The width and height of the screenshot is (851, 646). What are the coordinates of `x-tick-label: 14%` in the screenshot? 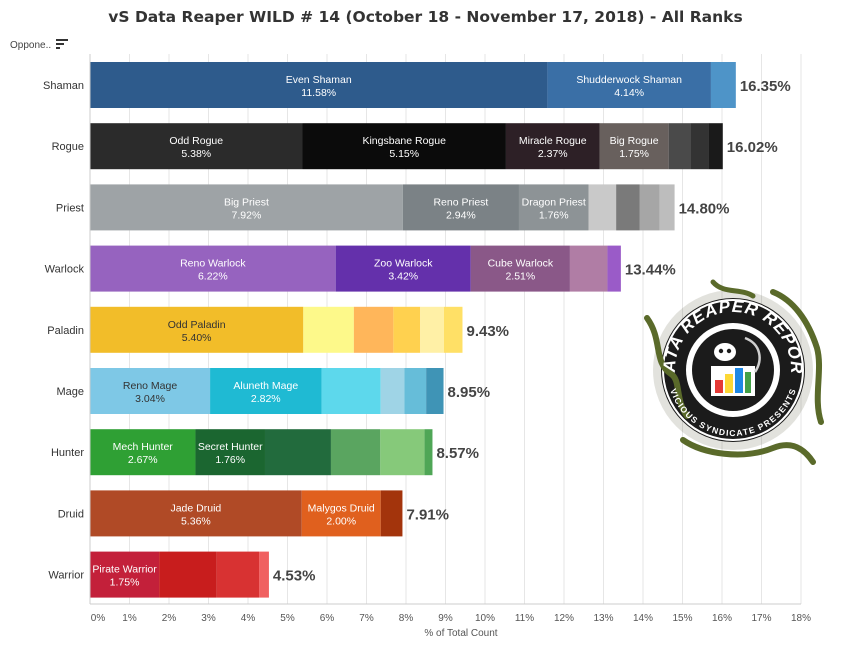 It's located at (643, 618).